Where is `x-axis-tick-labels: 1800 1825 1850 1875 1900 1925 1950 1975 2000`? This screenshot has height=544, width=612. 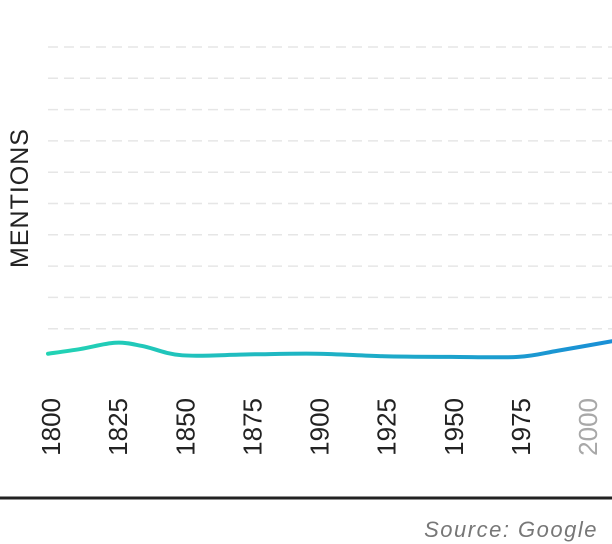
x-axis-tick-labels: 1800 1825 1850 1875 1900 1925 1950 1975 2000 is located at coordinates (319, 427).